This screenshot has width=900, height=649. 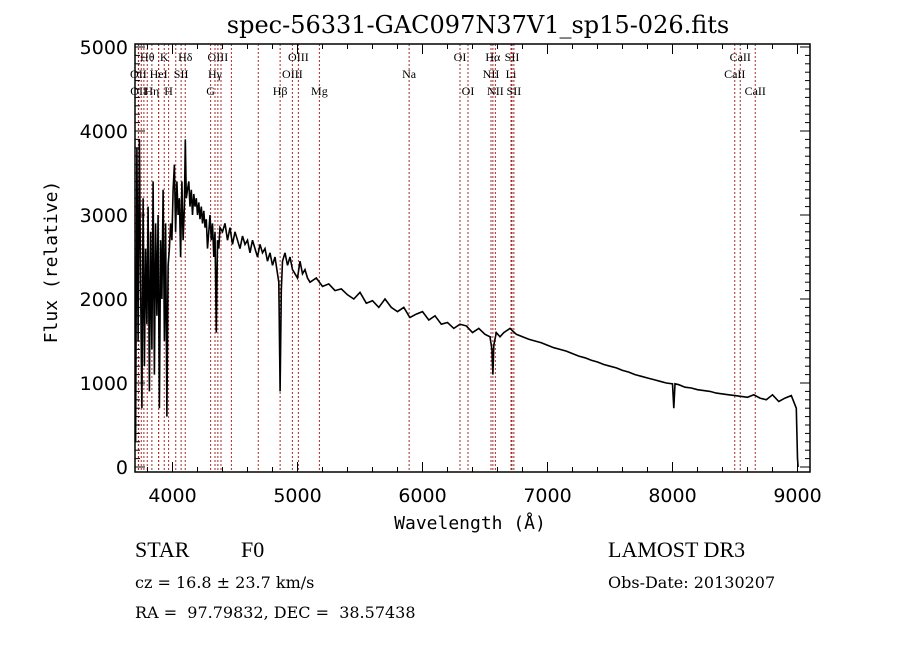 I want to click on chart-title: spec-56331-GAC097N37V1_sp15-026.fits, so click(x=478, y=25).